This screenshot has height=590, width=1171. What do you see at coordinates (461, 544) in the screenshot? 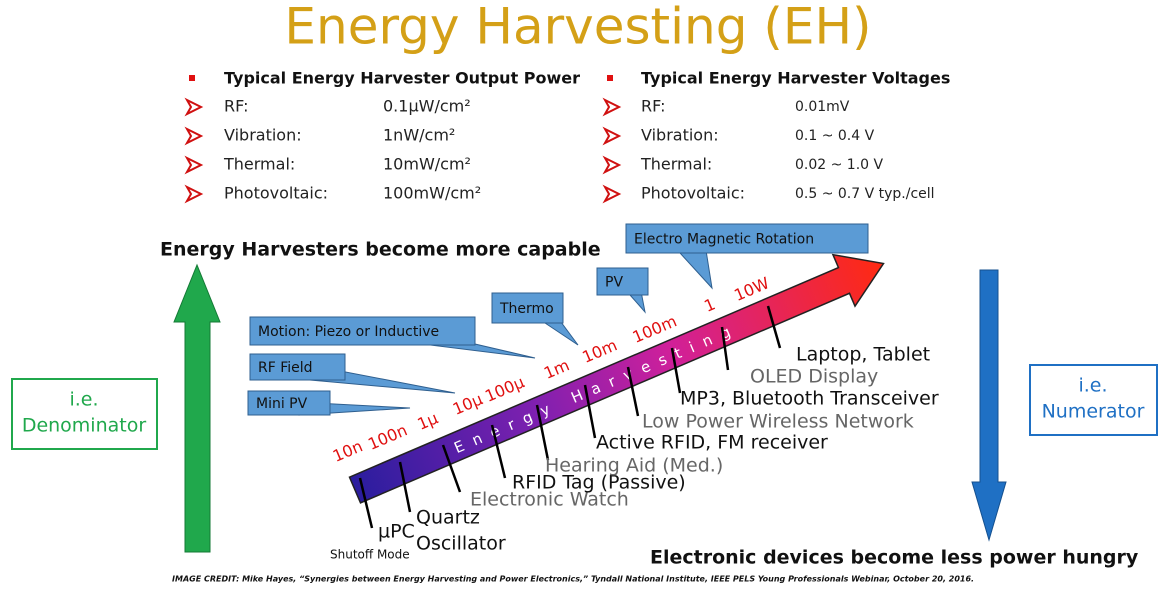
I see `device-label: Oscillator` at bounding box center [461, 544].